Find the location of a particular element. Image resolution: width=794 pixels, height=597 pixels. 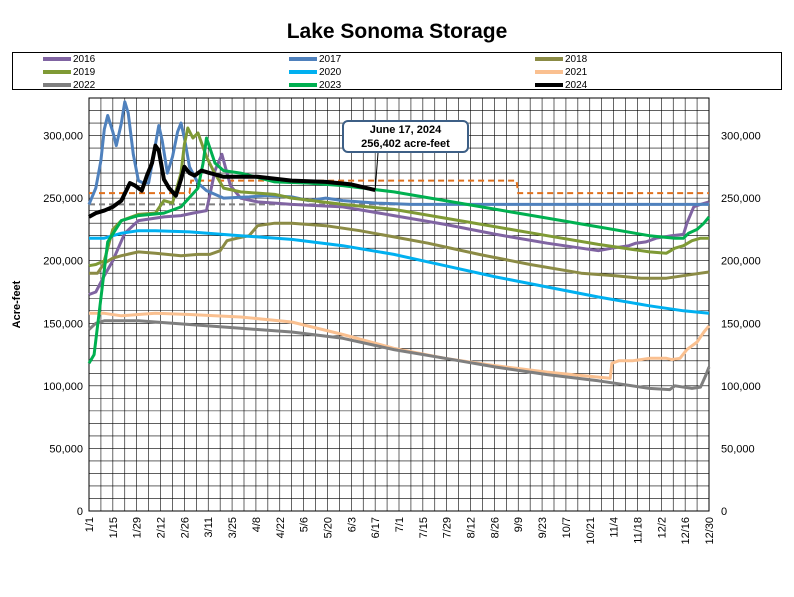

legend-item-2020: 2020 is located at coordinates (315, 72).